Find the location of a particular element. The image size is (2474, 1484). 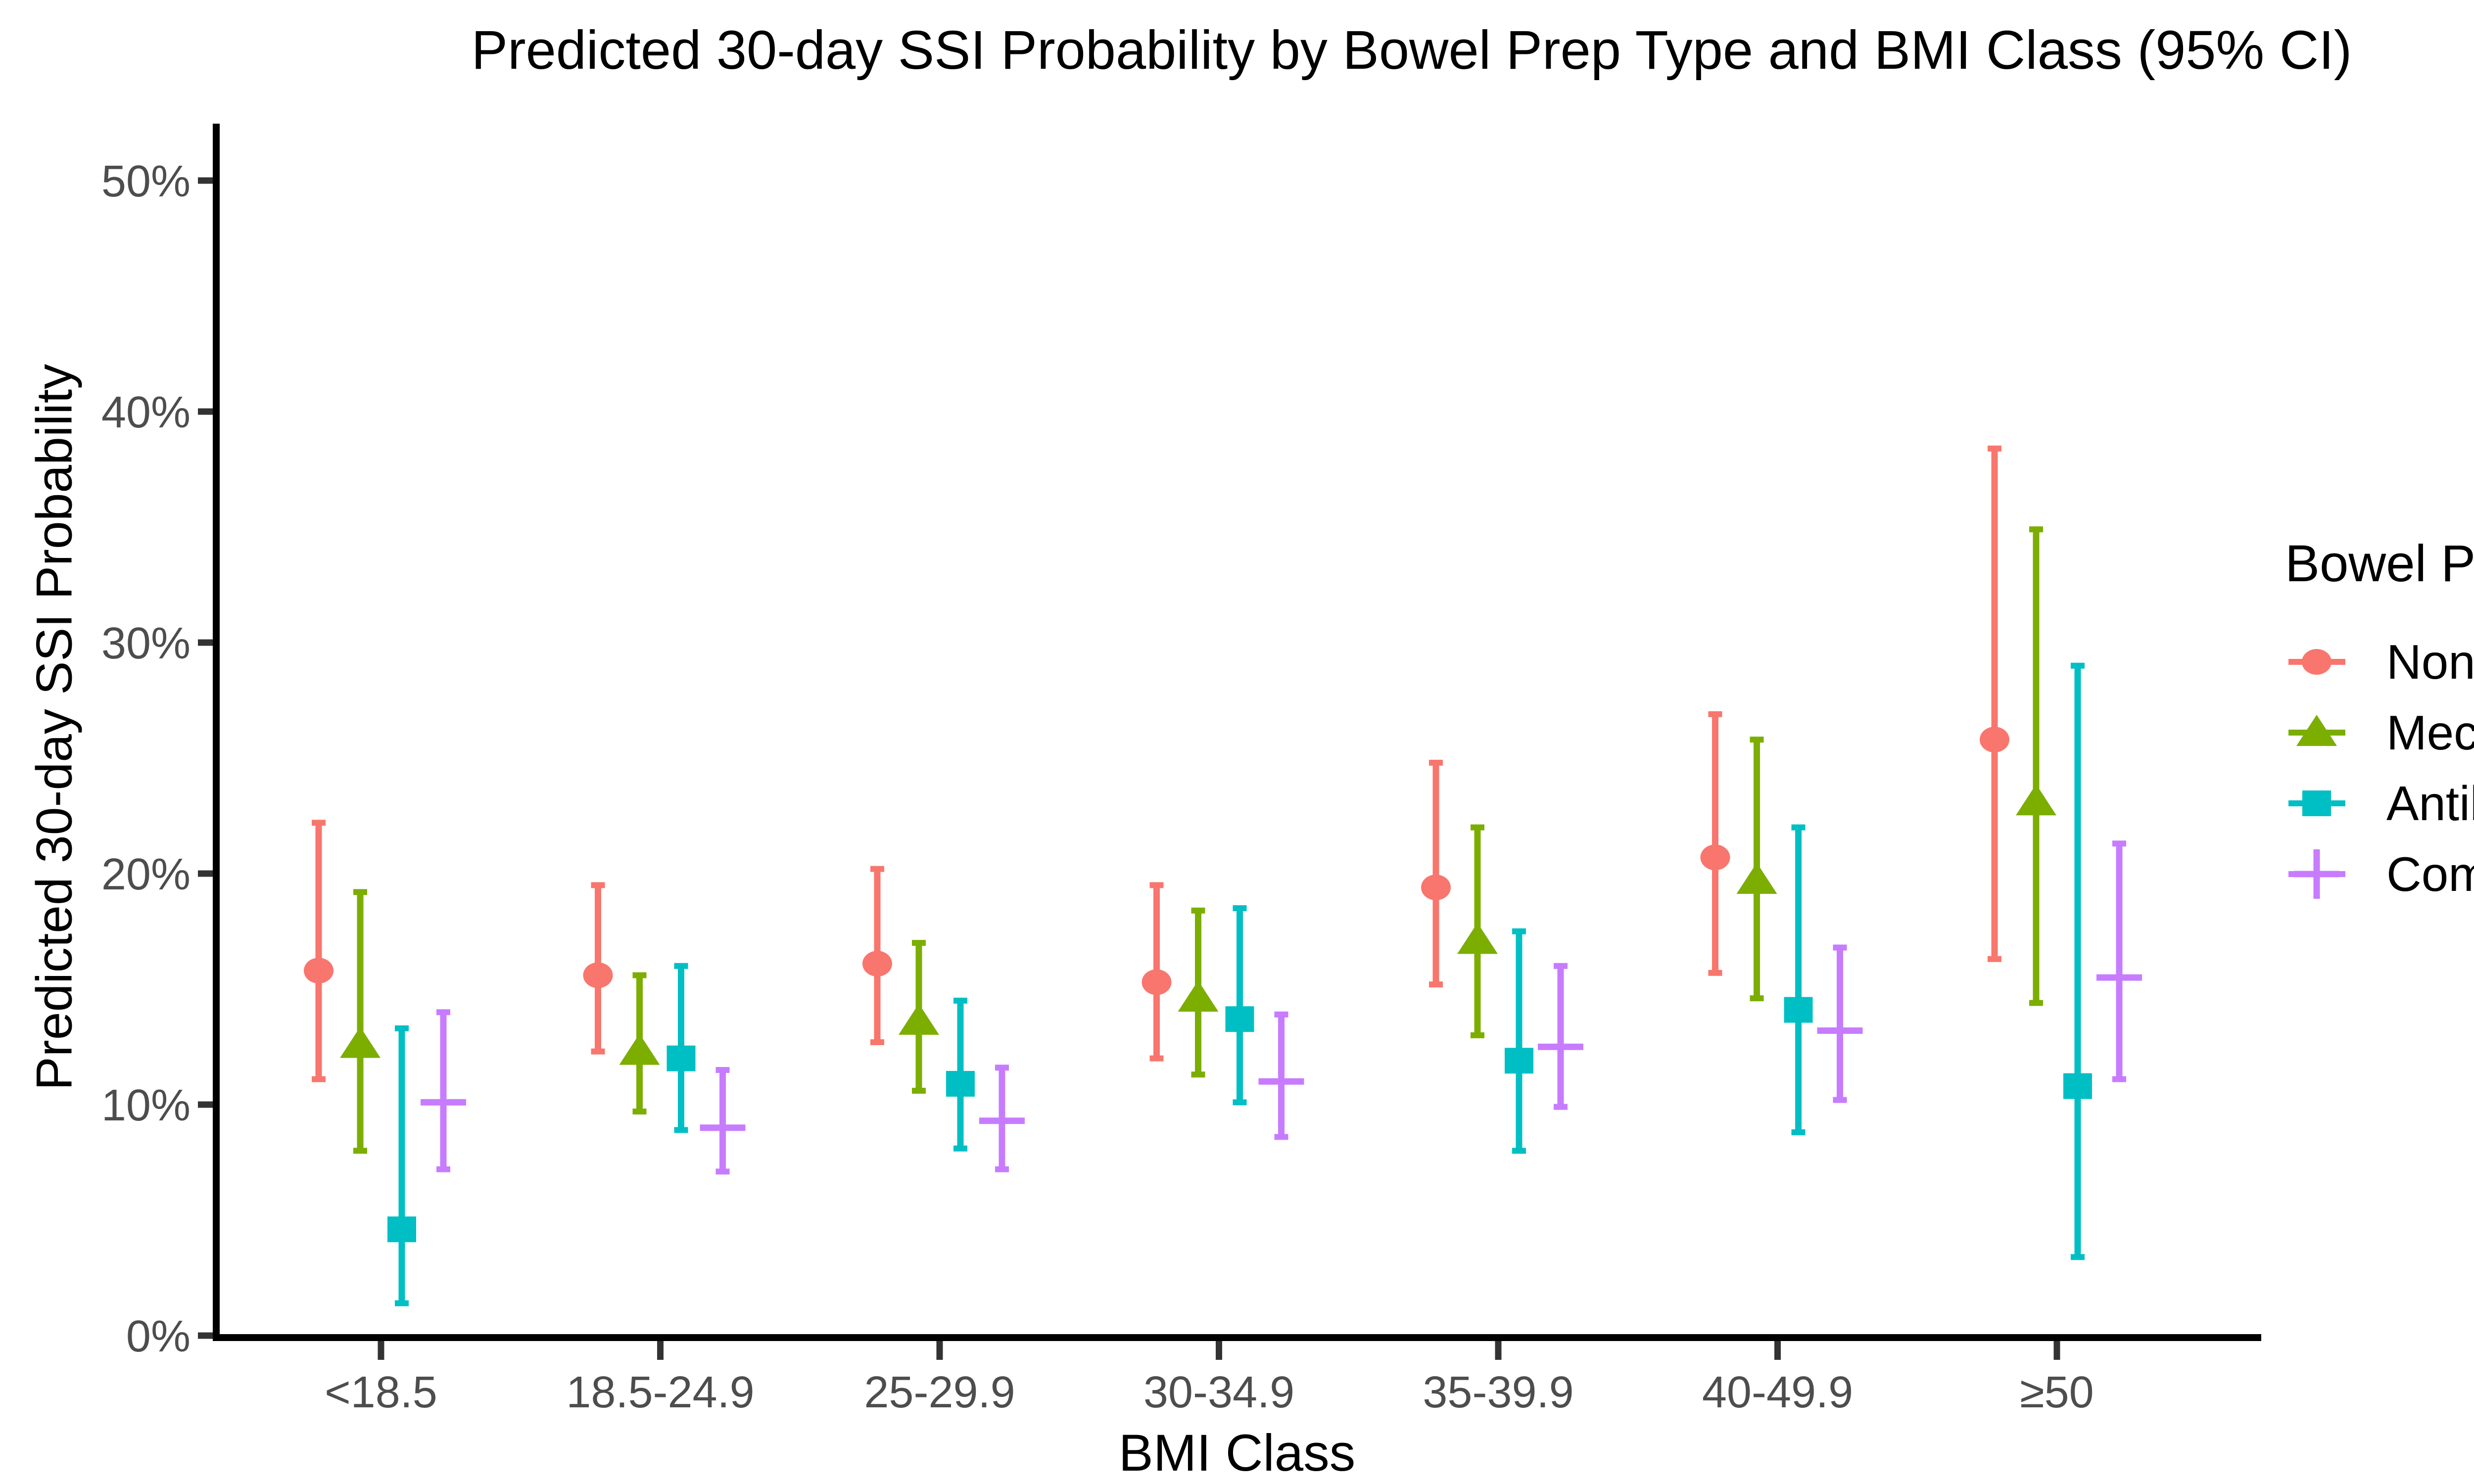

legend-label: None is located at coordinates (2430, 661).